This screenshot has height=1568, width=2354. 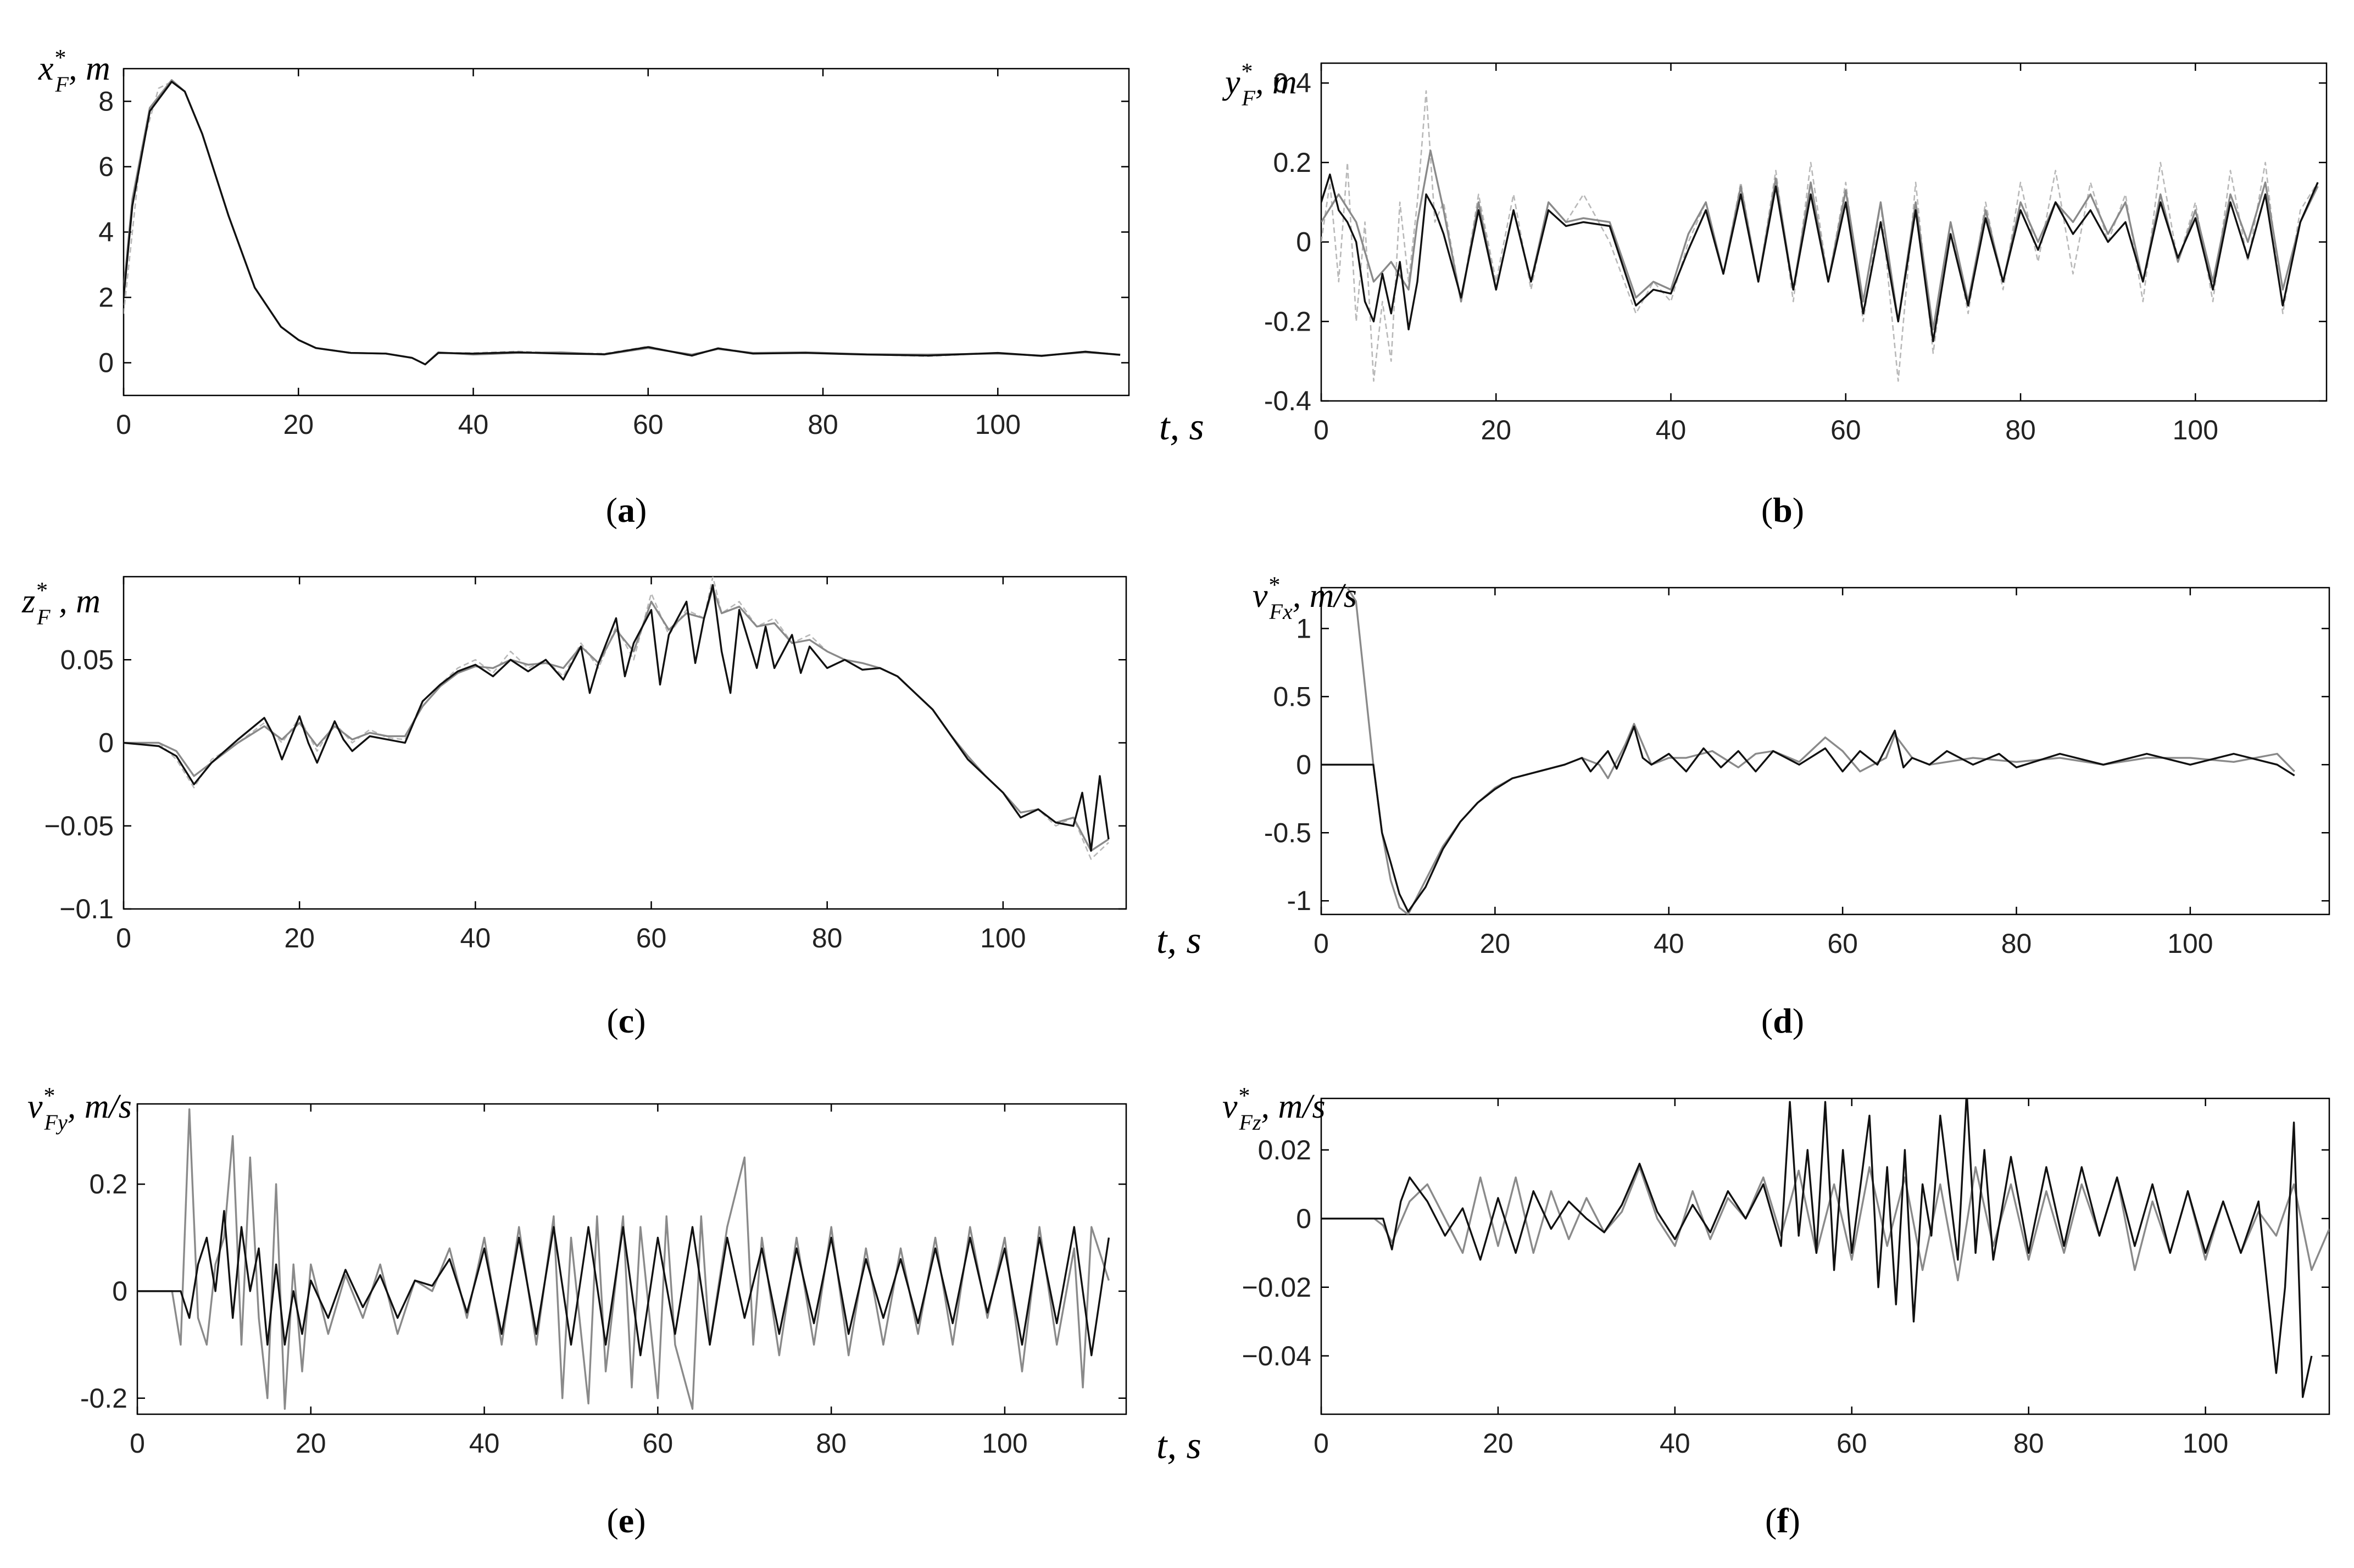 What do you see at coordinates (56, 1122) in the screenshot?
I see `y-label-sub: Fy` at bounding box center [56, 1122].